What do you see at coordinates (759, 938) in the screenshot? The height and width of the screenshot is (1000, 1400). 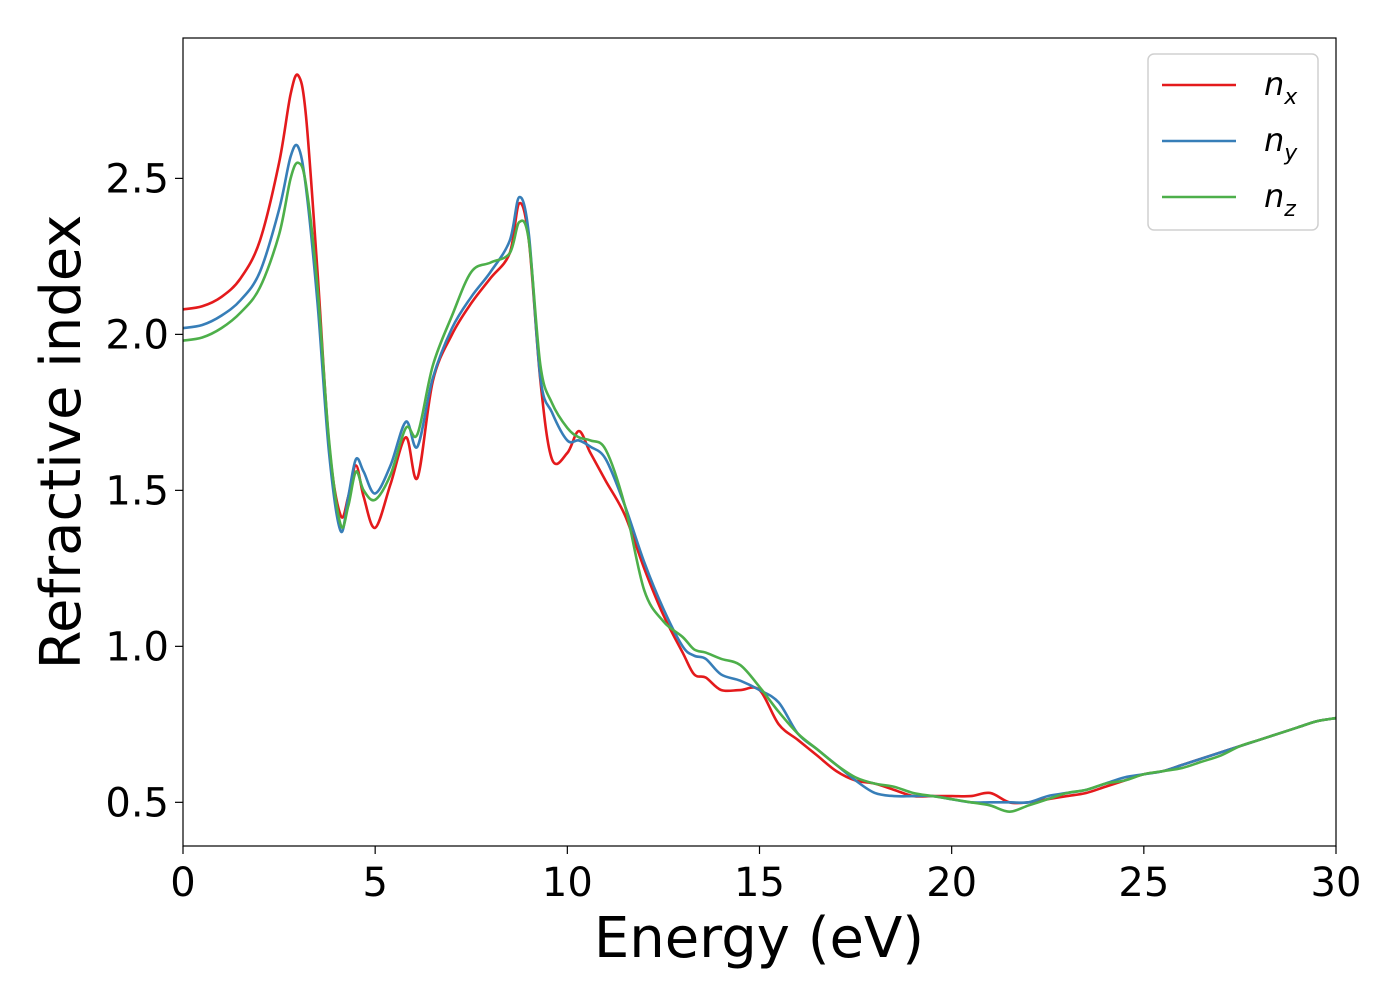 I see `x-axis-title: Energy (eV)` at bounding box center [759, 938].